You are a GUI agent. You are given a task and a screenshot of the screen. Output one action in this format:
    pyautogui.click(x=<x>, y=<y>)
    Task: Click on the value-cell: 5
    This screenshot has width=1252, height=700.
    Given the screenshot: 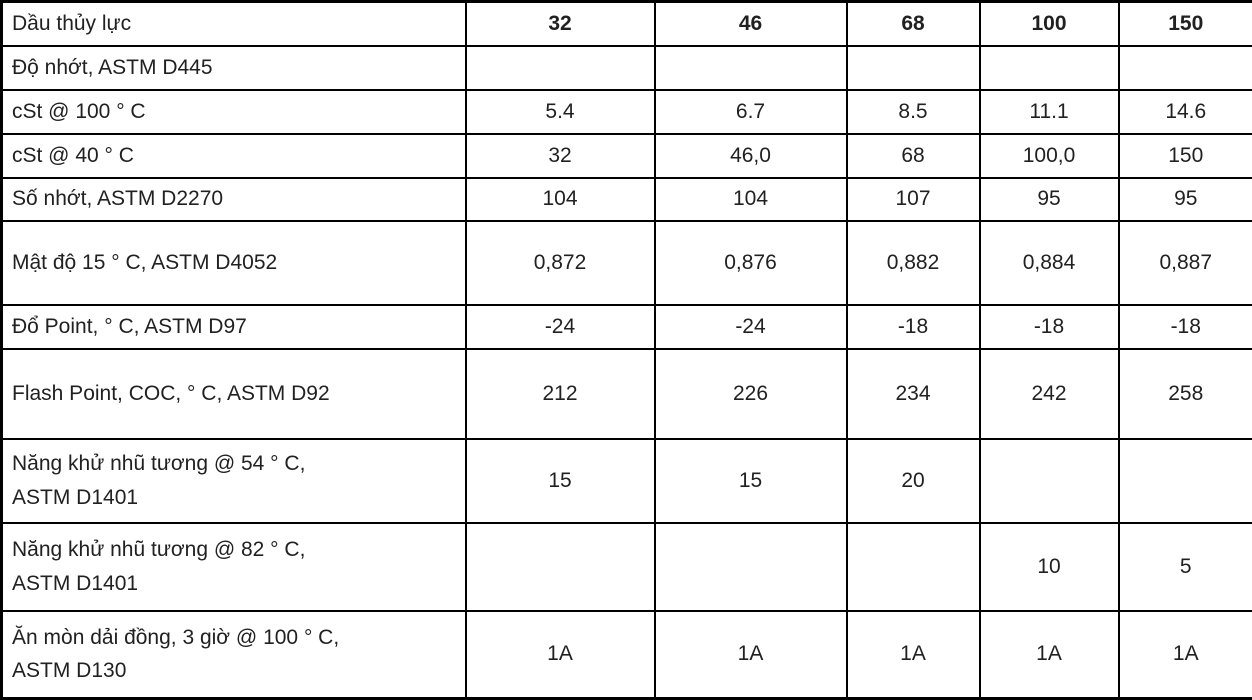 What is the action you would take?
    pyautogui.click(x=1185, y=567)
    